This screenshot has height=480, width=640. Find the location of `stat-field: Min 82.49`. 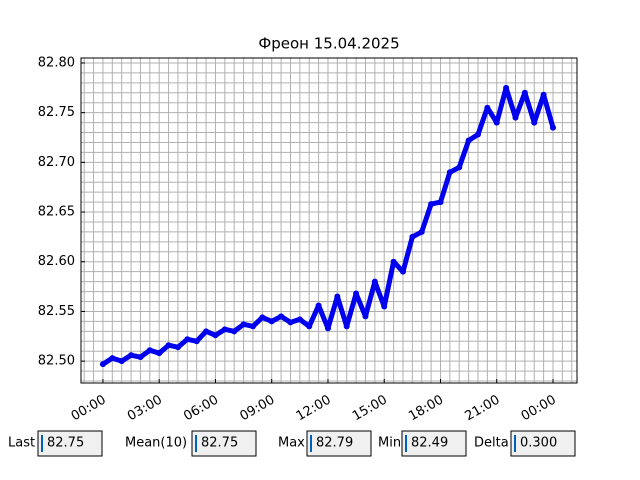

stat-field: Min 82.49 is located at coordinates (422, 443).